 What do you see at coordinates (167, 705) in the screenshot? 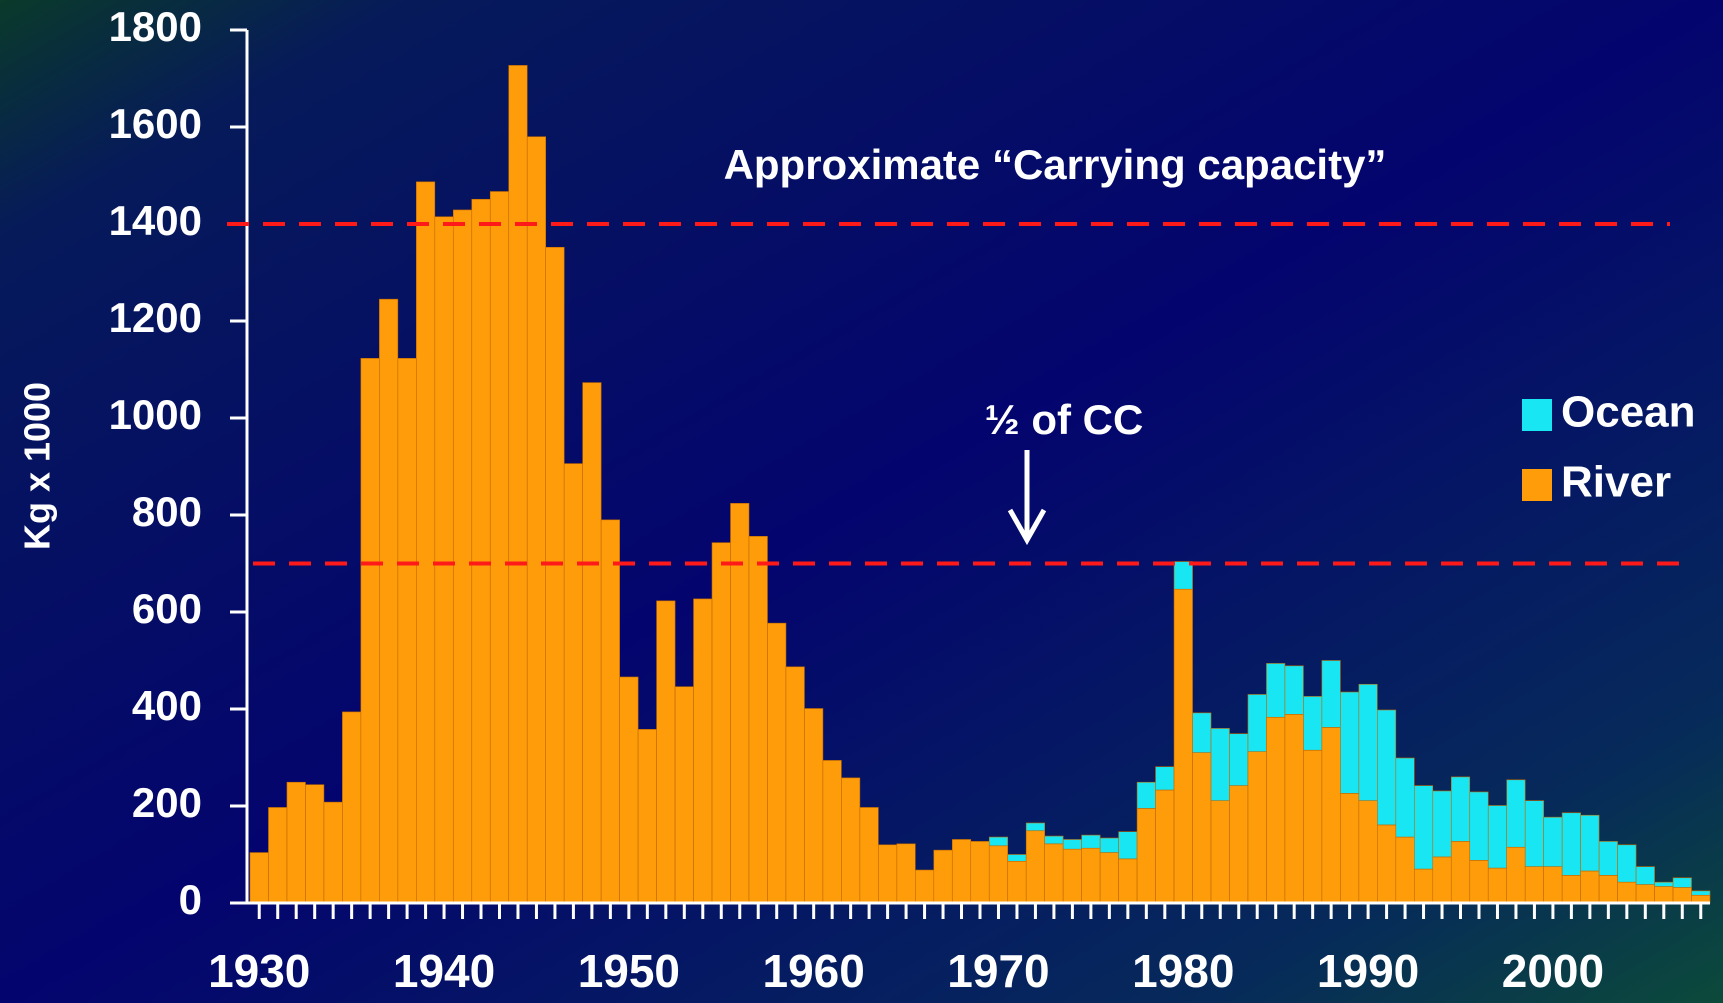
I see `y-tick-label: 400` at bounding box center [167, 705].